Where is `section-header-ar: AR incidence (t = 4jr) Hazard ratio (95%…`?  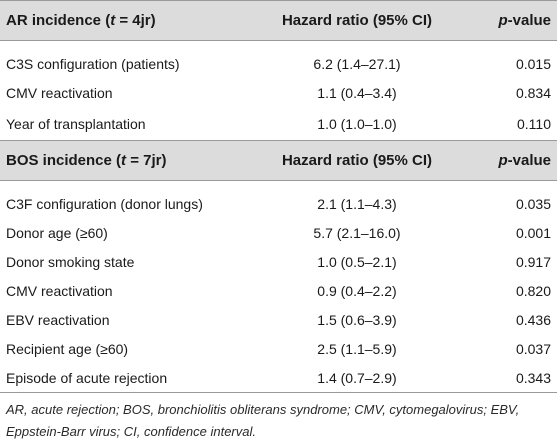 section-header-ar: AR incidence (t = 4jr) Hazard ratio (95%… is located at coordinates (278, 20).